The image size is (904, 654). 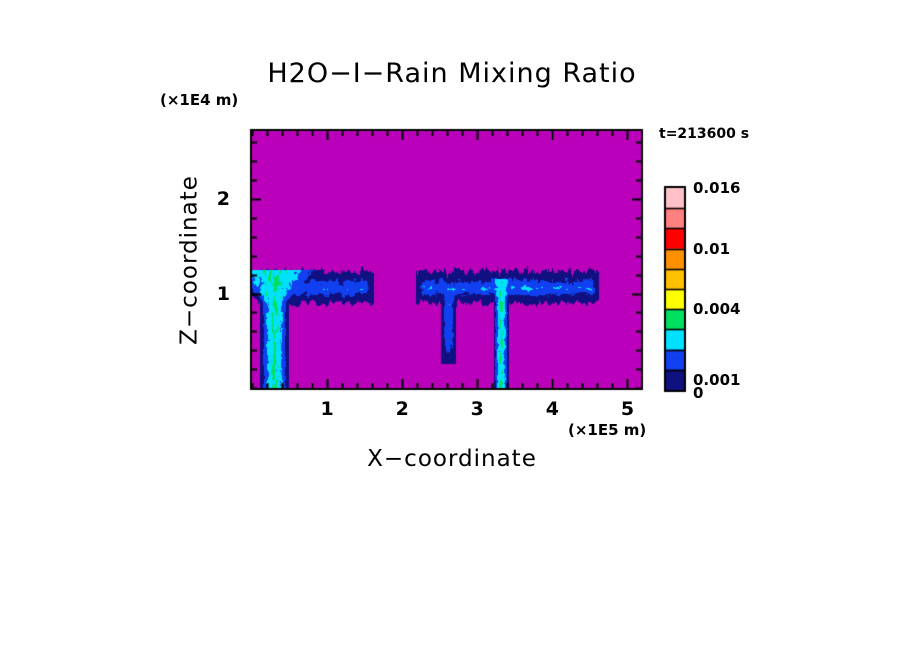 What do you see at coordinates (717, 380) in the screenshot?
I see `colorbar-tick-label: 0.001` at bounding box center [717, 380].